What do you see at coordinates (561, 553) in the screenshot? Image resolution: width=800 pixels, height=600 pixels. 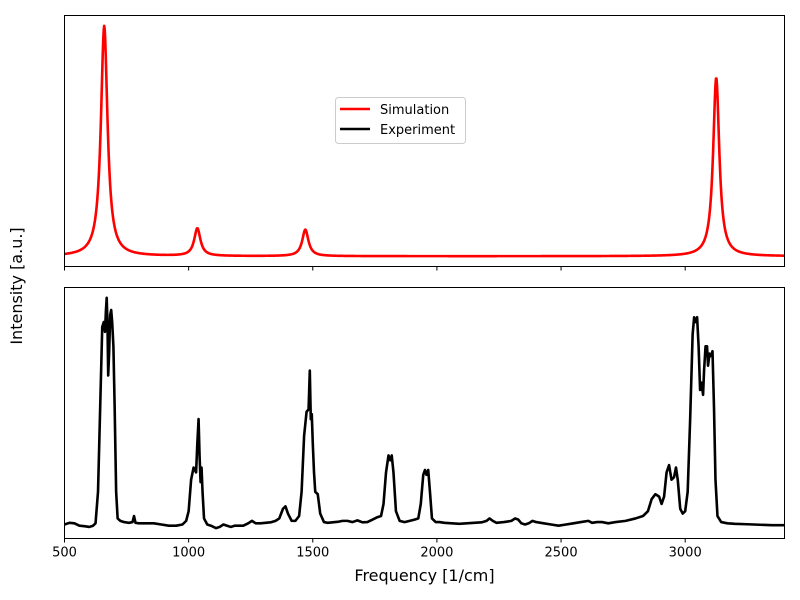 I see `x-tick-label: 2500` at bounding box center [561, 553].